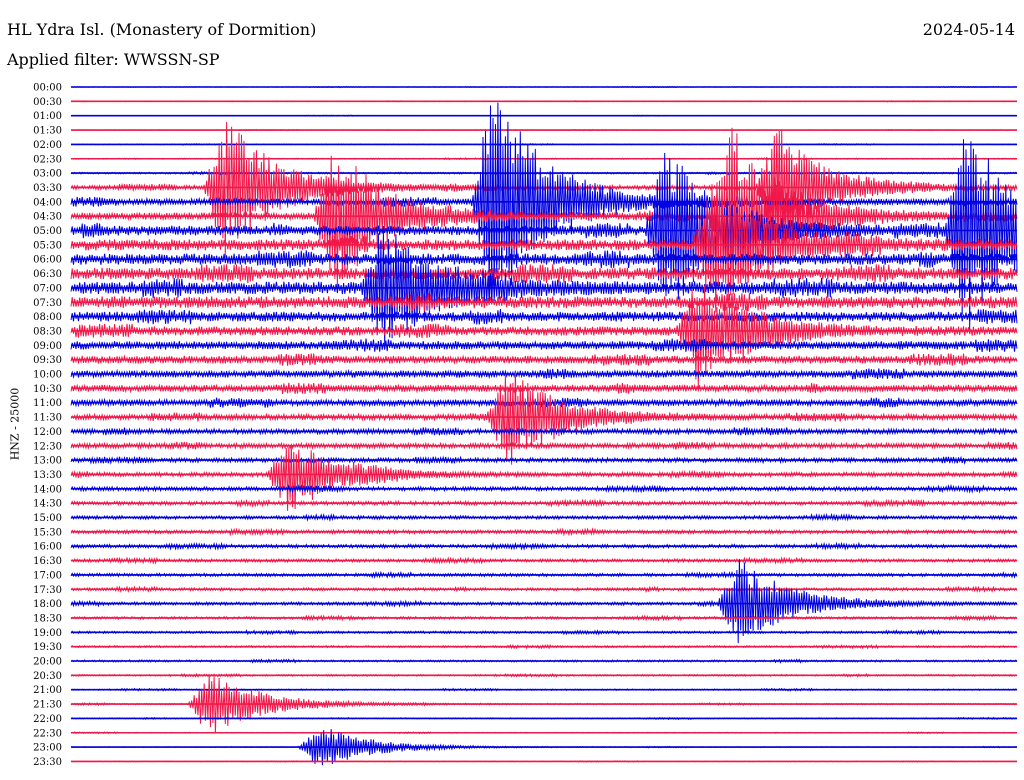  Describe the element at coordinates (47, 762) in the screenshot. I see `time-tick-label: 23:30` at that location.